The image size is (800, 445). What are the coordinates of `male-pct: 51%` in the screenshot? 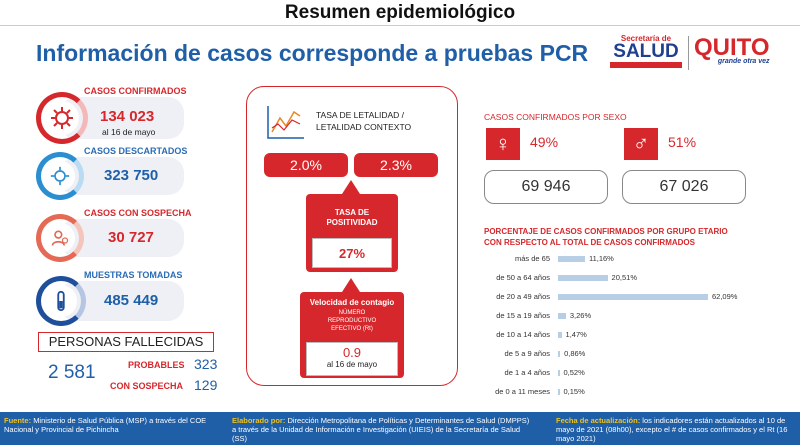 It's located at (682, 142).